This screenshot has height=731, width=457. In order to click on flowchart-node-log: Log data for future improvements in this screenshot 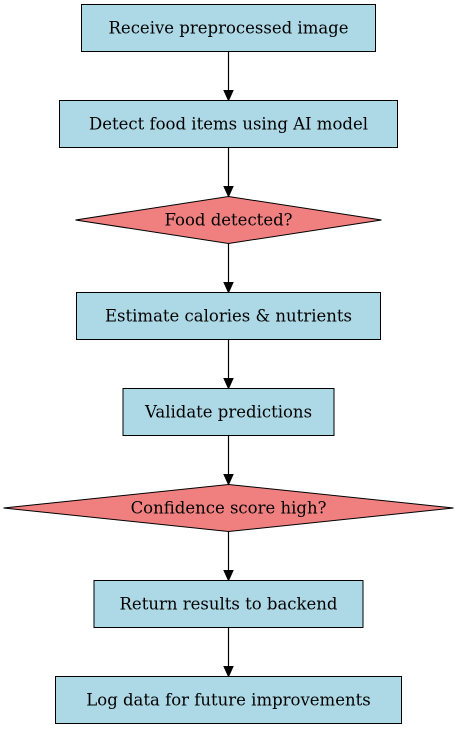, I will do `click(228, 700)`.